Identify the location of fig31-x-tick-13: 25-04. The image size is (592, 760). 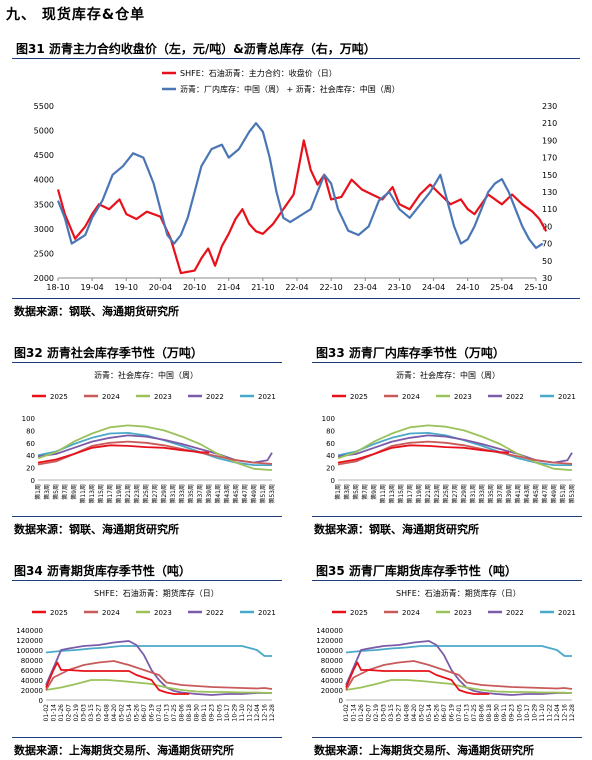
(501, 287).